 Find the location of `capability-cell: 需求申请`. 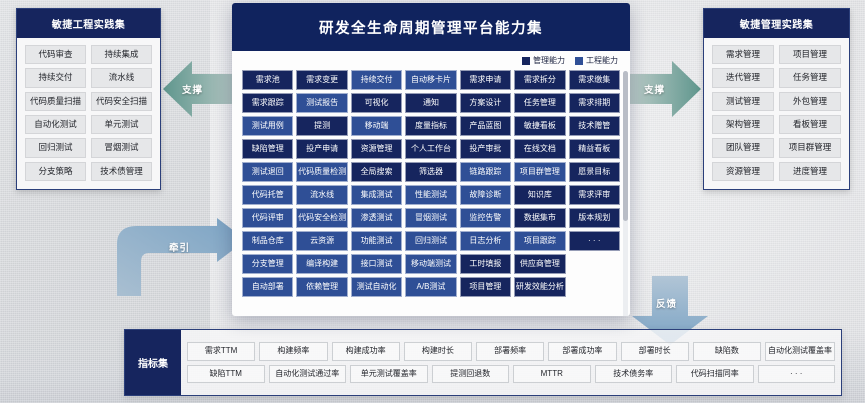

capability-cell: 需求申请 is located at coordinates (485, 80).